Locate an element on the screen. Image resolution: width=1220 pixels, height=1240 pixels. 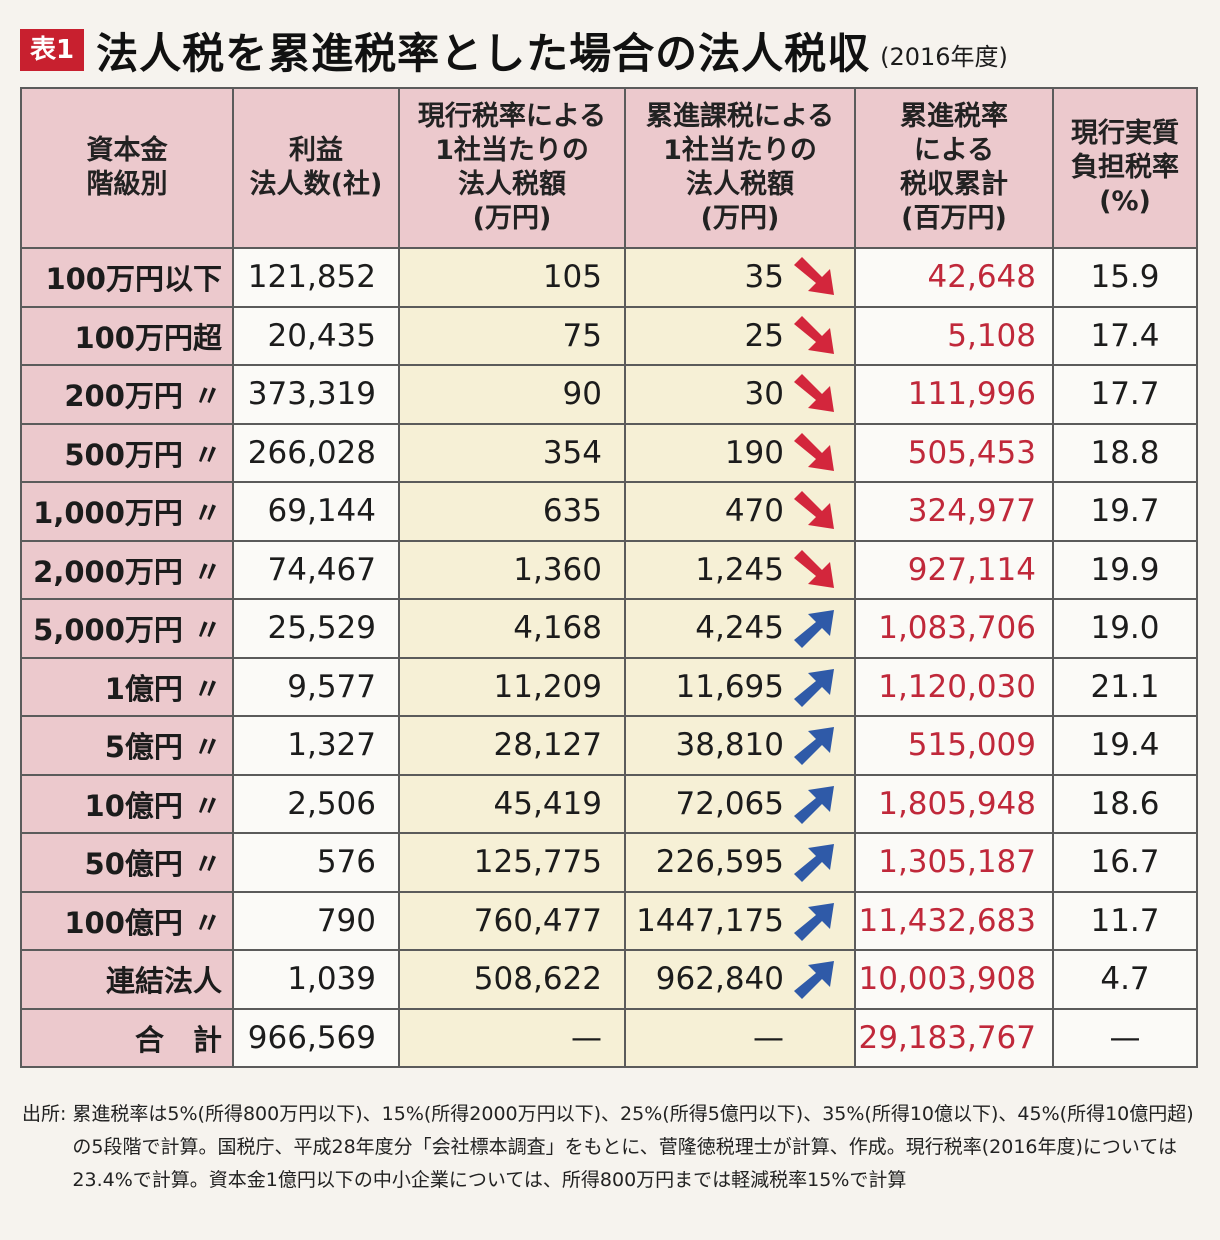
tax-revenue-cell: 29,183,767 is located at coordinates (954, 1037).